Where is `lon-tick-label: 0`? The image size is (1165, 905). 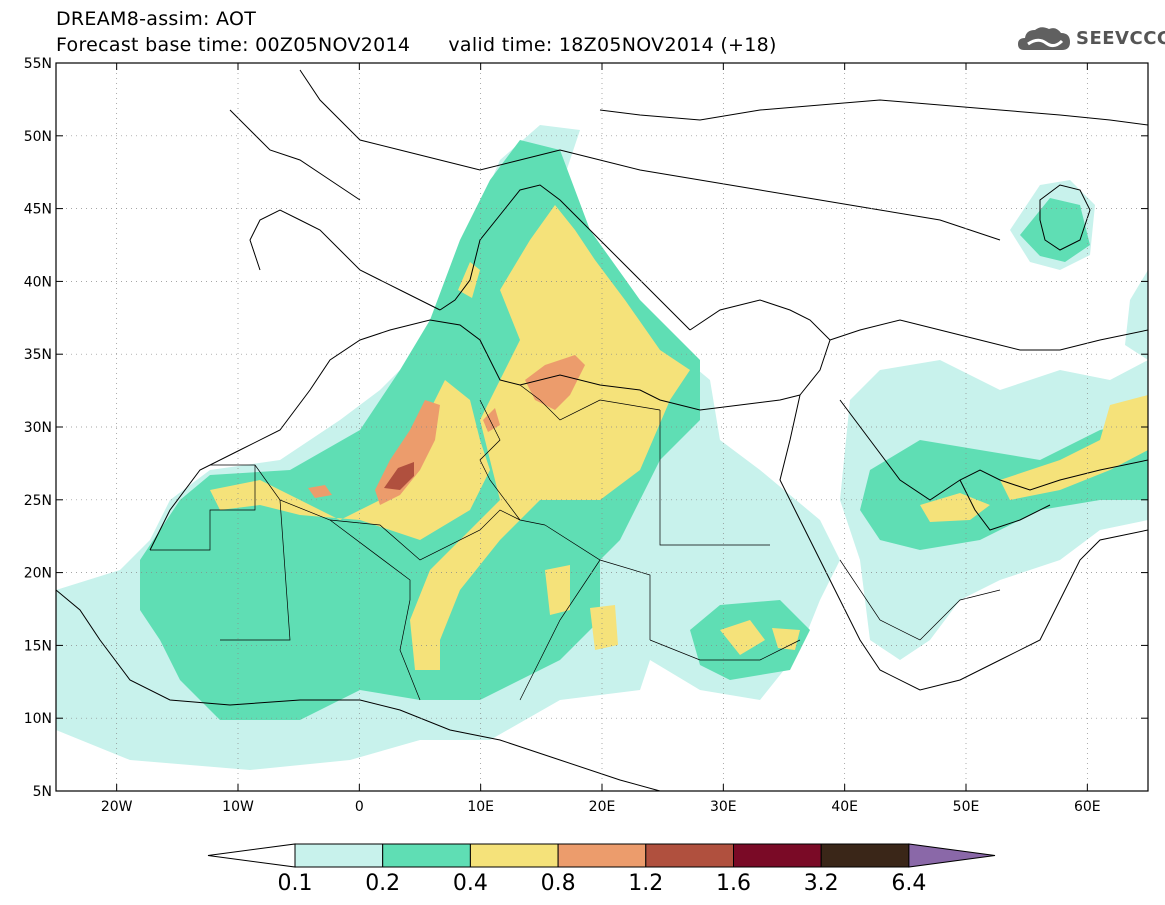 lon-tick-label: 0 is located at coordinates (359, 807).